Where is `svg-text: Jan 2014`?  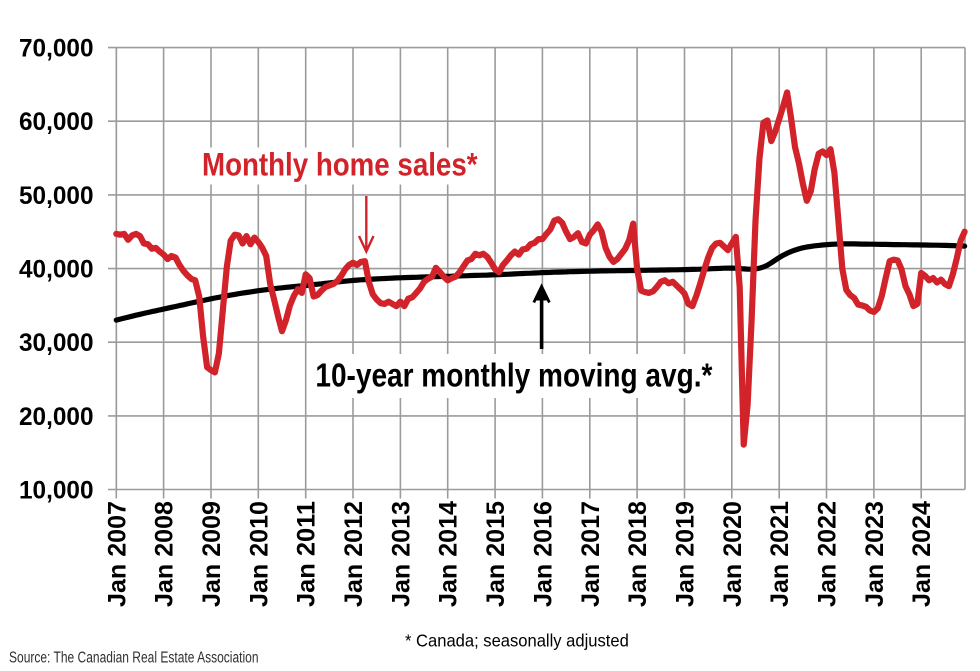 svg-text: Jan 2014 is located at coordinates (449, 554).